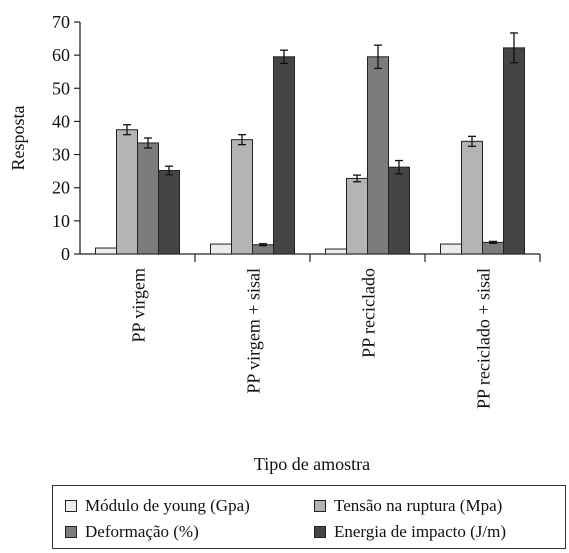 Image resolution: width=569 pixels, height=553 pixels. I want to click on legend-swatch-tensao, so click(320, 506).